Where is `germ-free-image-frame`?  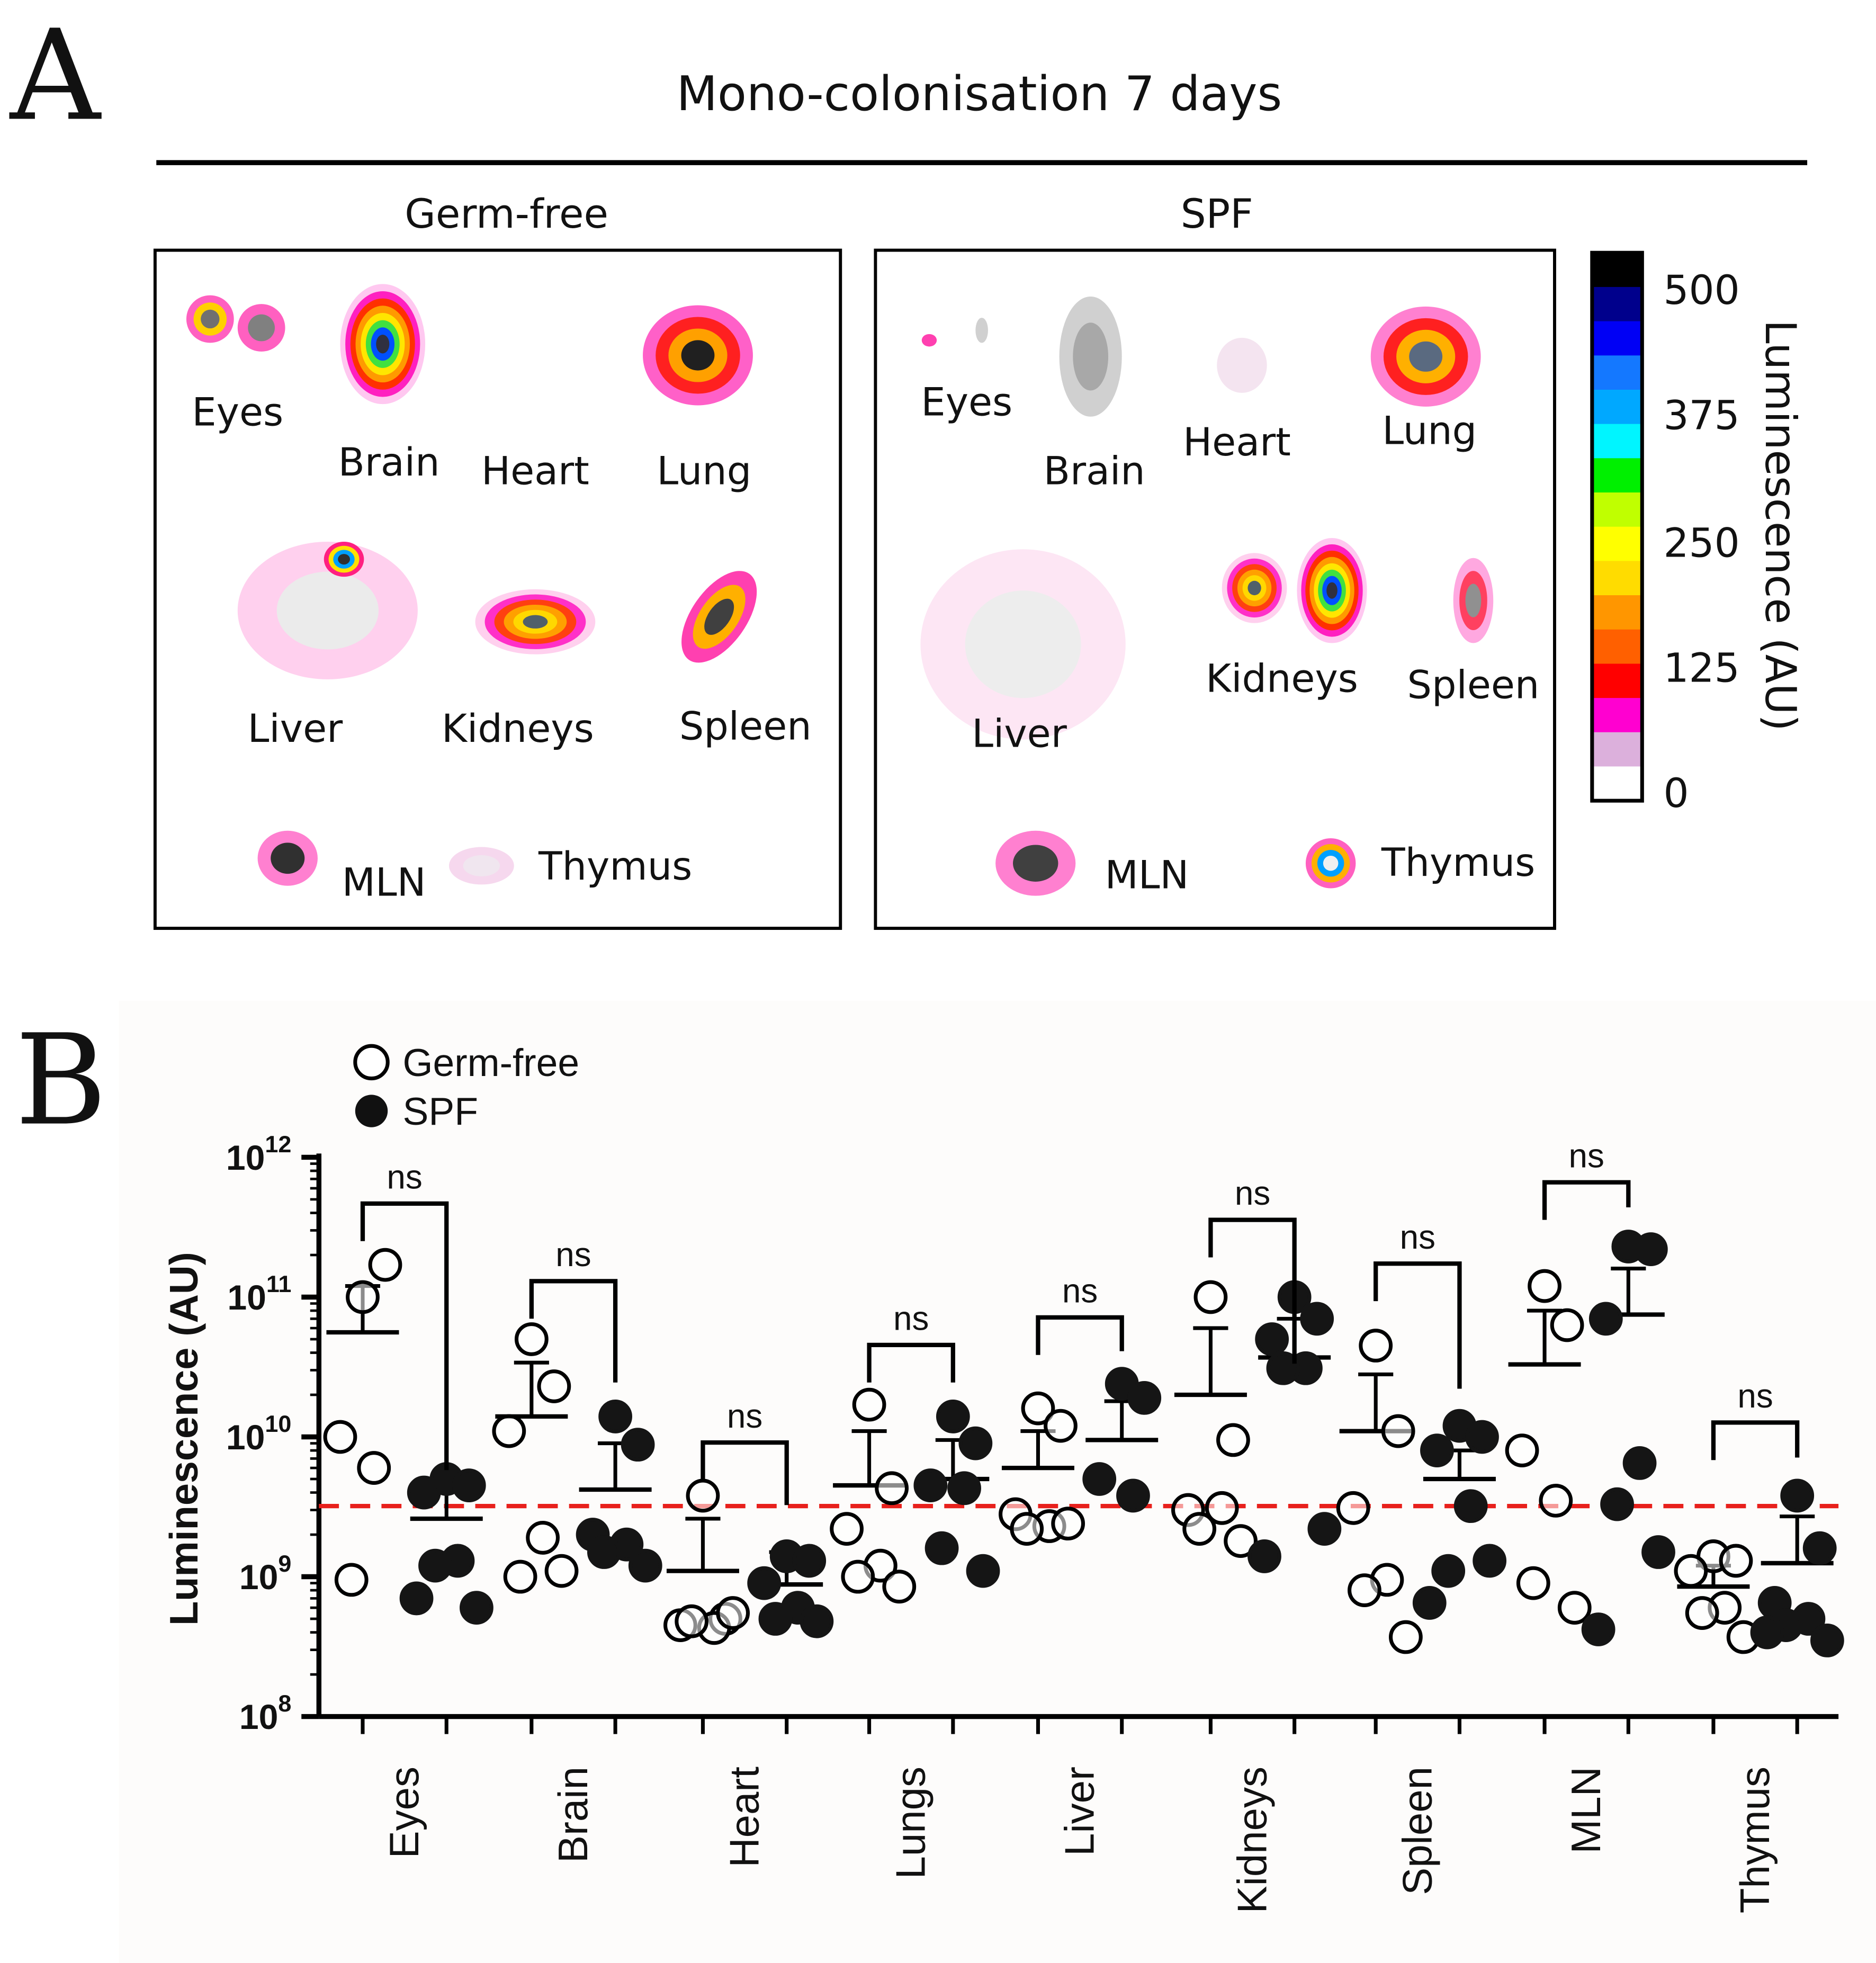 germ-free-image-frame is located at coordinates (498, 589).